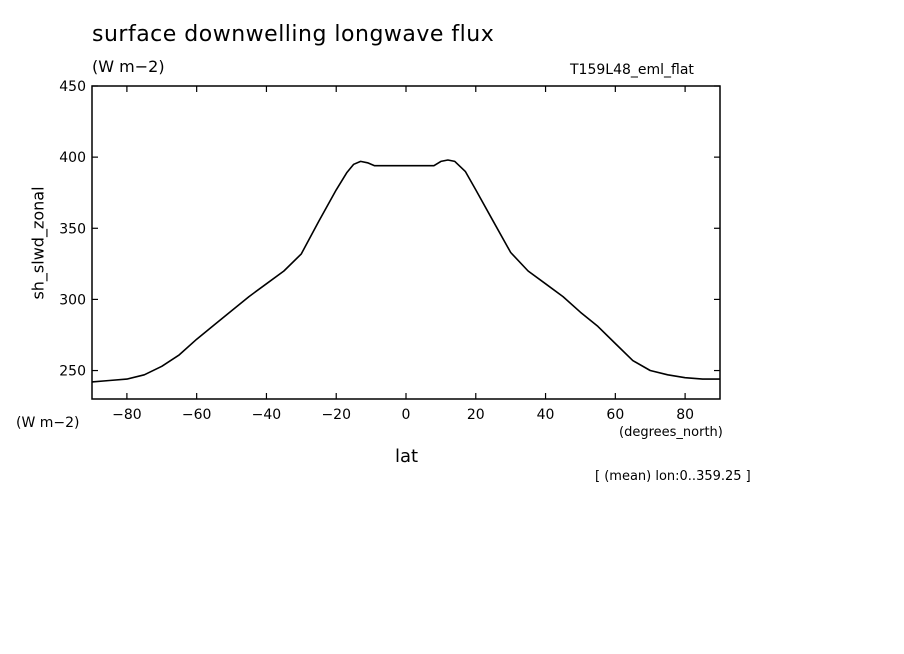 The width and height of the screenshot is (904, 654). What do you see at coordinates (671, 432) in the screenshot?
I see `x-axis-units: (degrees_north)` at bounding box center [671, 432].